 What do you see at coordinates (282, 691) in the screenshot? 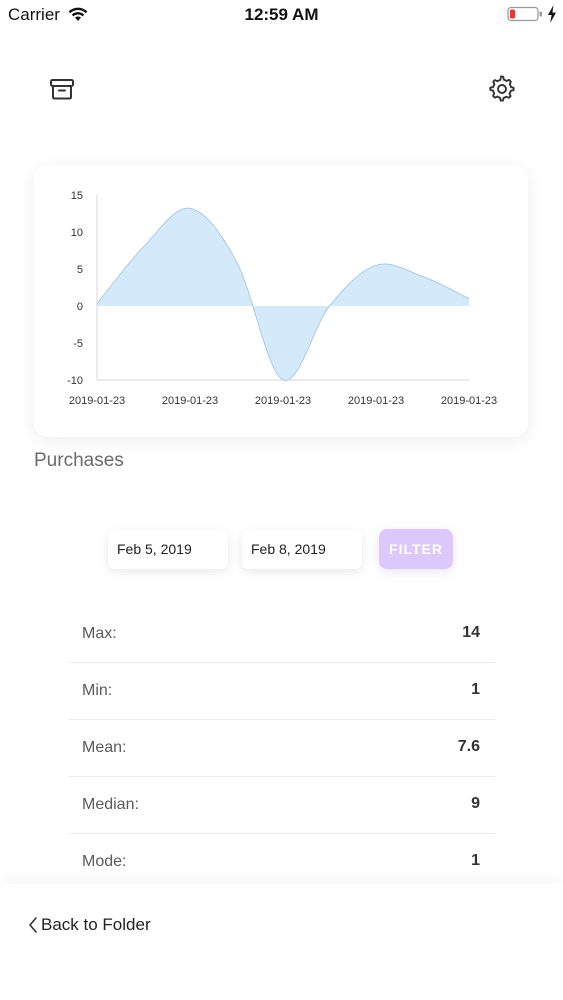
I see `stat-row-min: Min: 1` at bounding box center [282, 691].